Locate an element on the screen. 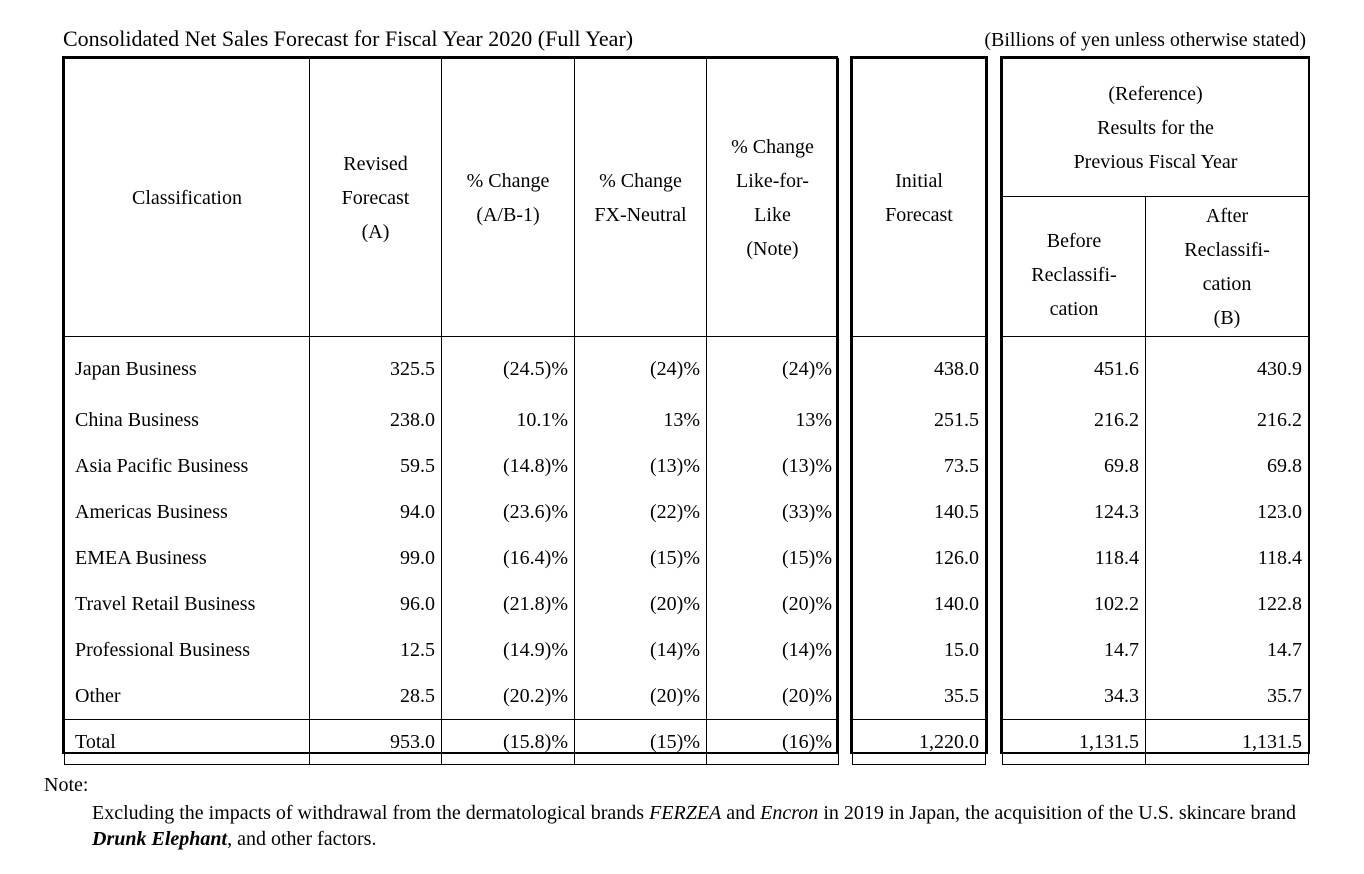 The width and height of the screenshot is (1364, 874). table-row: EMEA Business 99.0 (16.4)% (15)% (15)% is located at coordinates (451, 558).